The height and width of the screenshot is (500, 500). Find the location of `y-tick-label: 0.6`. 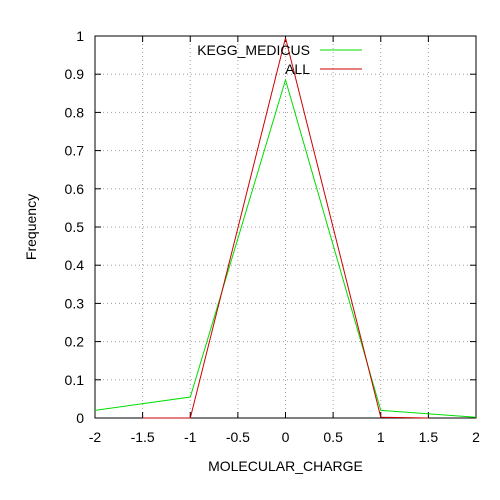

y-tick-label: 0.6 is located at coordinates (75, 189).